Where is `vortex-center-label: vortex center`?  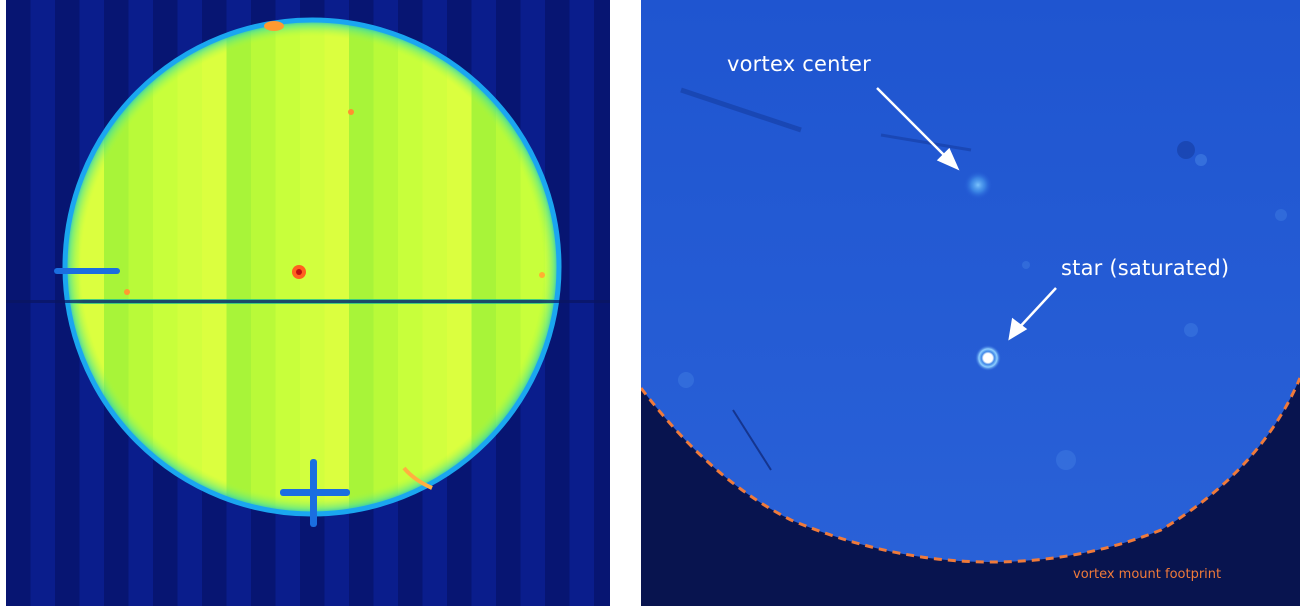
vortex-center-label: vortex center is located at coordinates (799, 64).